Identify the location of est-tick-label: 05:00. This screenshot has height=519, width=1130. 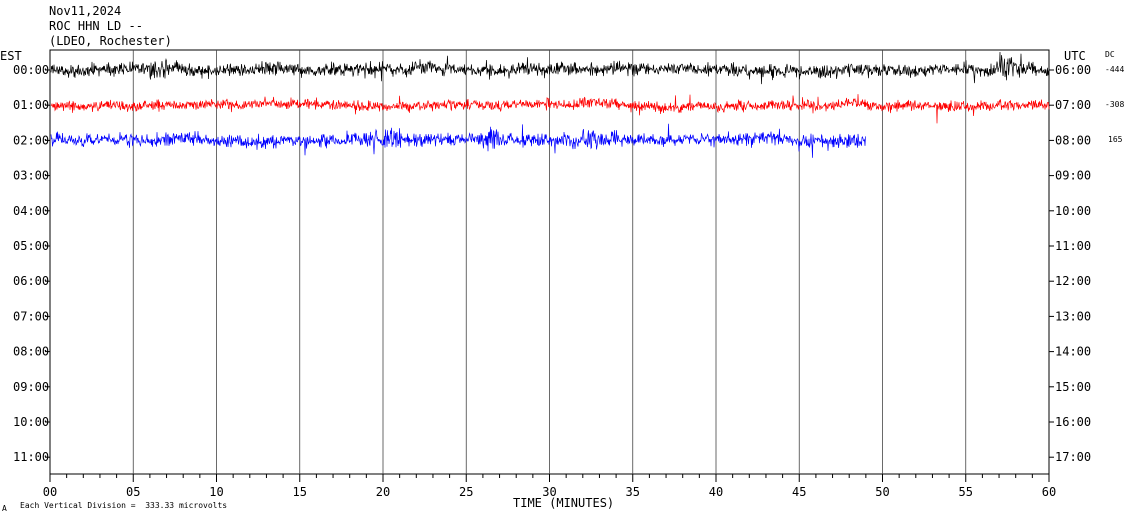
(31, 246).